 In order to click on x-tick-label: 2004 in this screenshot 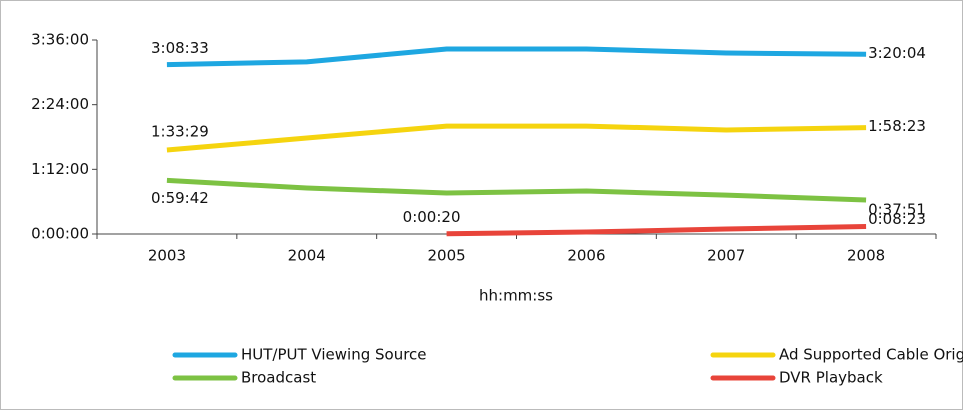, I will do `click(307, 256)`.